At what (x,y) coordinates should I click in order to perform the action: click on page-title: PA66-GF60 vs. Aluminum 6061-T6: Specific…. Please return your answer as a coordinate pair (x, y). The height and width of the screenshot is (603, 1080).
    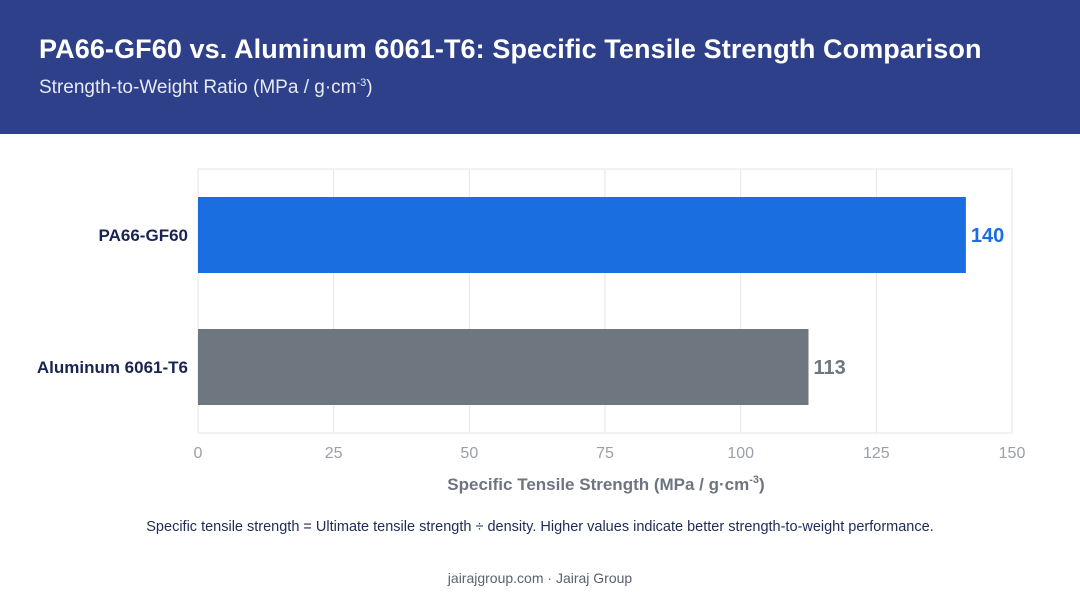
    Looking at the image, I should click on (510, 49).